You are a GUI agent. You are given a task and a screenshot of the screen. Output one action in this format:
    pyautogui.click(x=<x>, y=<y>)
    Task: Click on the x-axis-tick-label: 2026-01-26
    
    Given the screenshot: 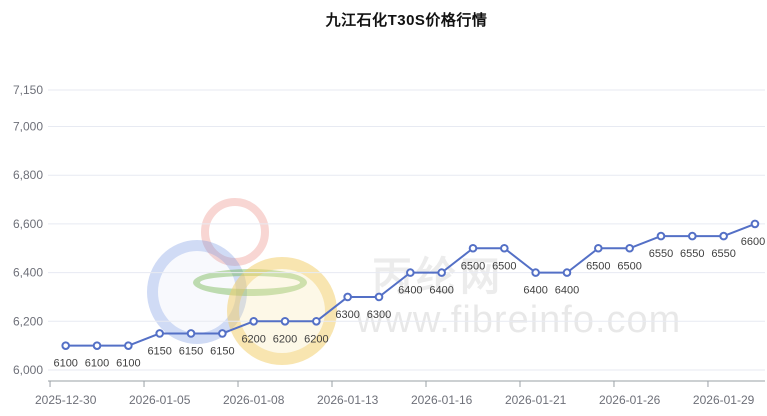 What is the action you would take?
    pyautogui.click(x=630, y=400)
    